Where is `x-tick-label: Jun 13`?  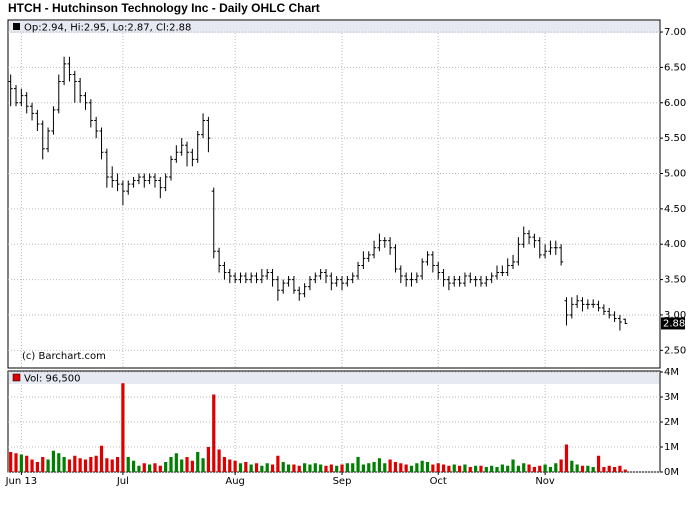 x-tick-label: Jun 13 is located at coordinates (21, 481).